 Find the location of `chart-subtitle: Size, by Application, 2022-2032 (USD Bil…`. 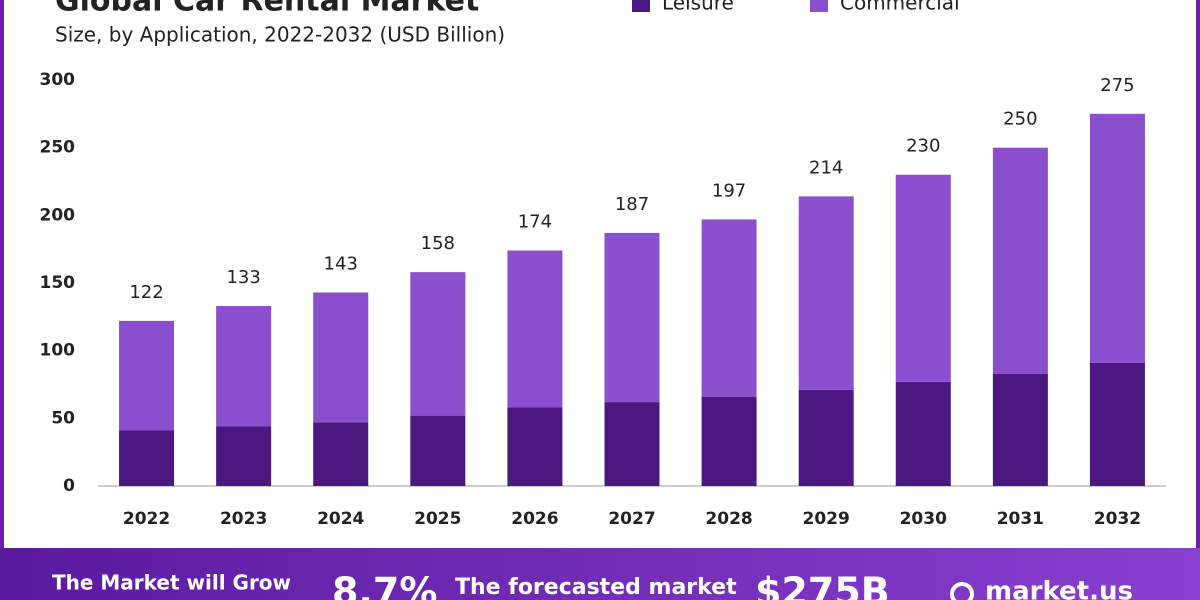

chart-subtitle: Size, by Application, 2022-2032 (USD Bil… is located at coordinates (280, 35).